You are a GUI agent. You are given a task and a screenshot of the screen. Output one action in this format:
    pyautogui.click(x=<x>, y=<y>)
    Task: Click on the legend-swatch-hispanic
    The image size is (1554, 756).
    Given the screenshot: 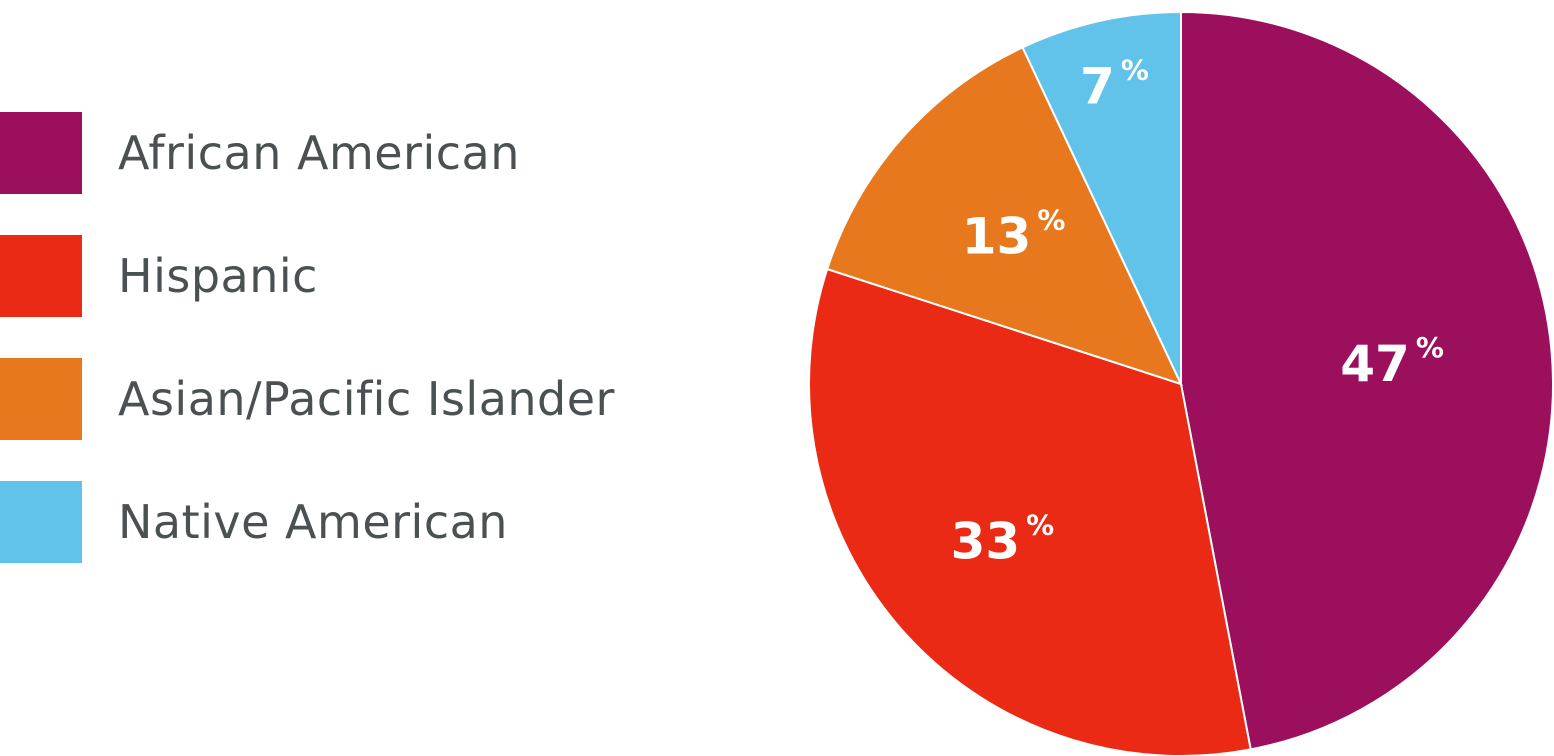 What is the action you would take?
    pyautogui.click(x=41, y=276)
    